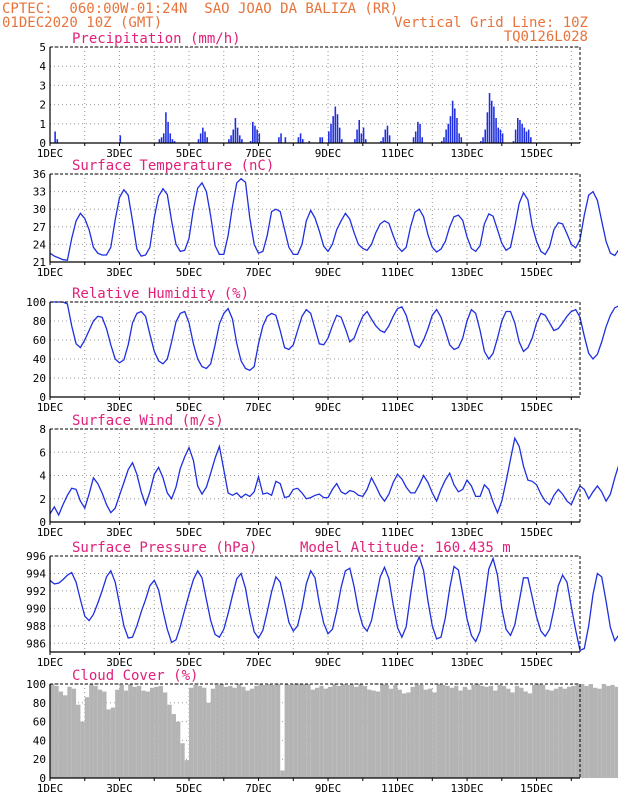 The height and width of the screenshot is (800, 618). What do you see at coordinates (39, 740) in the screenshot?
I see `cloud-ytick-label: 40` at bounding box center [39, 740].